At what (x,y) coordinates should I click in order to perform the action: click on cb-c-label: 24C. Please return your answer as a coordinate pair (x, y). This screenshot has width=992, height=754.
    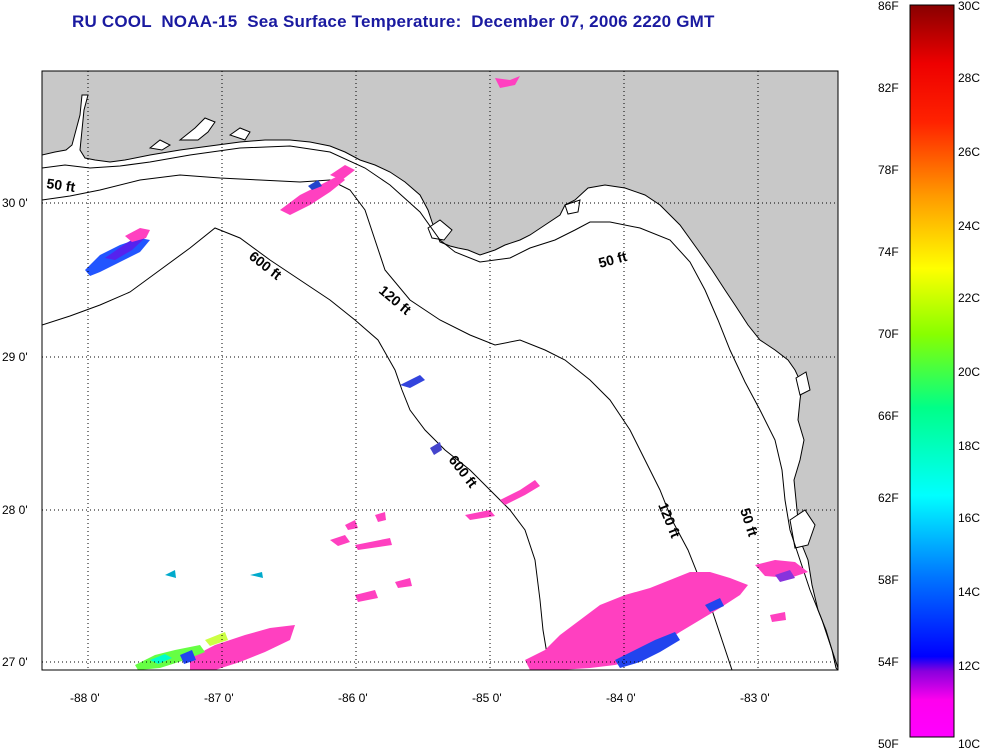
    Looking at the image, I should click on (969, 226).